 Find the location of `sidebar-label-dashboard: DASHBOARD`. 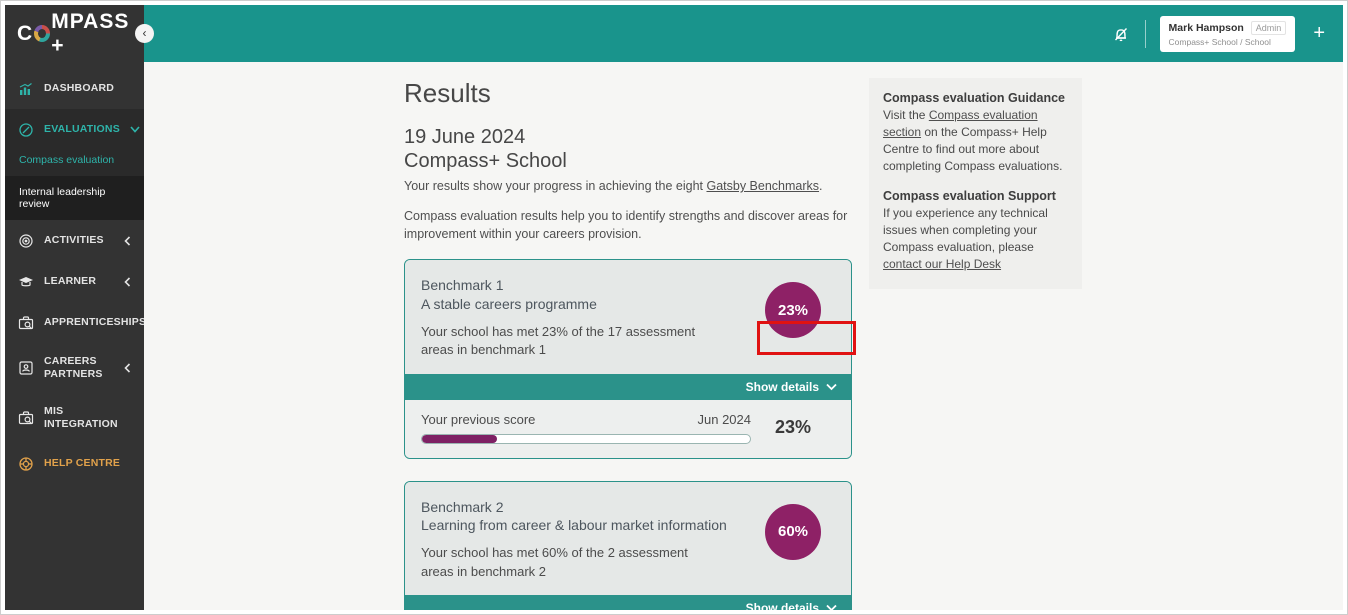

sidebar-label-dashboard: DASHBOARD is located at coordinates (79, 87).